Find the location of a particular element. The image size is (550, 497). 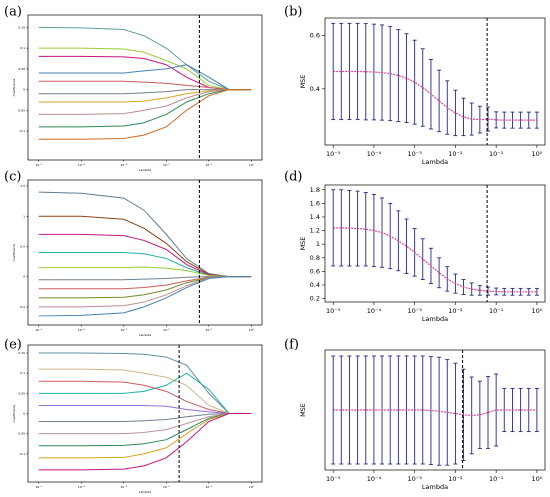

panel-label: (e) is located at coordinates (13, 345).